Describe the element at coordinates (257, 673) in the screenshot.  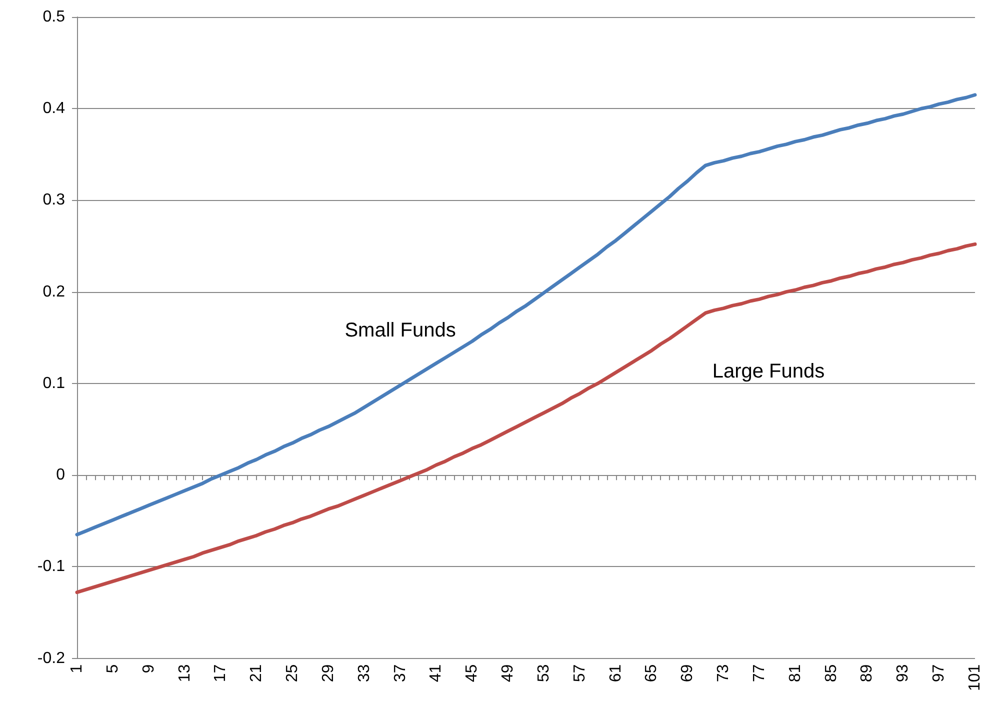
I see `x-tick-label: 21` at that location.